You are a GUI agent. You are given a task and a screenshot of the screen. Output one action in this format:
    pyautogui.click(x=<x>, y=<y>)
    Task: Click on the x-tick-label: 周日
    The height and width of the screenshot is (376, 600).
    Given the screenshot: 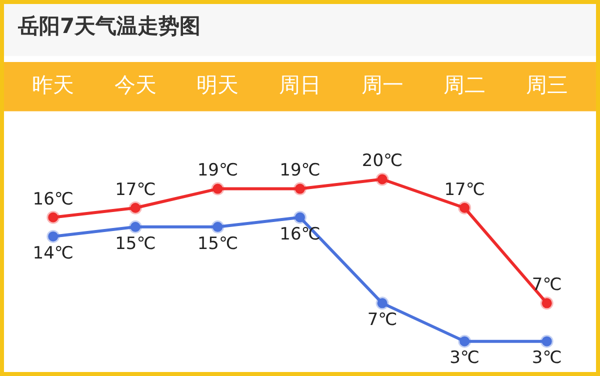 What is the action you would take?
    pyautogui.click(x=300, y=85)
    